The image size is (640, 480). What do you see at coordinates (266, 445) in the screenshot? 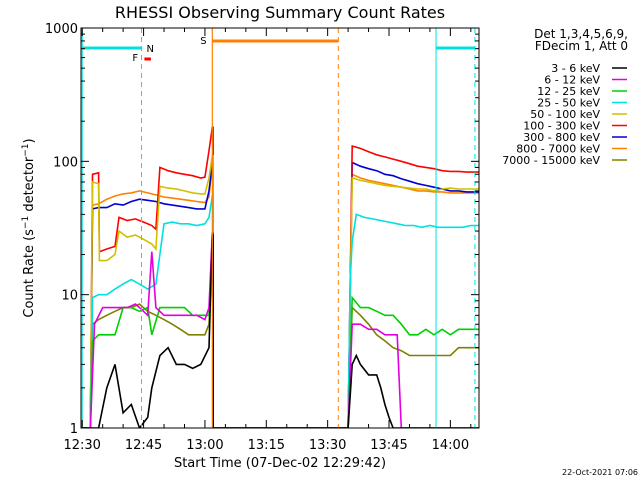
I see `x-tick-label: 13:15` at bounding box center [266, 445].